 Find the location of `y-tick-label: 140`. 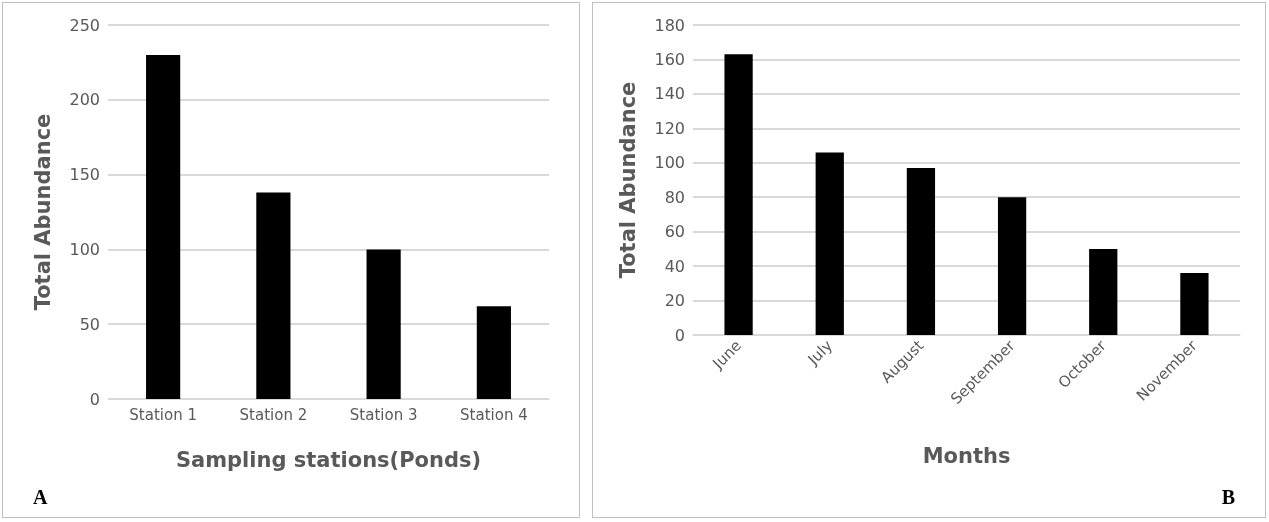

y-tick-label: 140 is located at coordinates (669, 94).